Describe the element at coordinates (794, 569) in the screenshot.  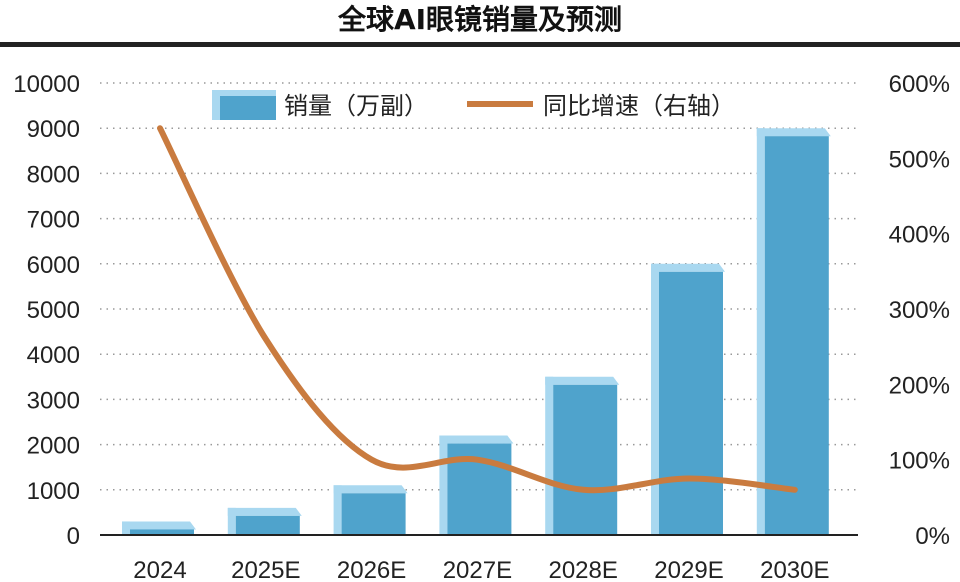
I see `x-tick-label: 2030E` at that location.